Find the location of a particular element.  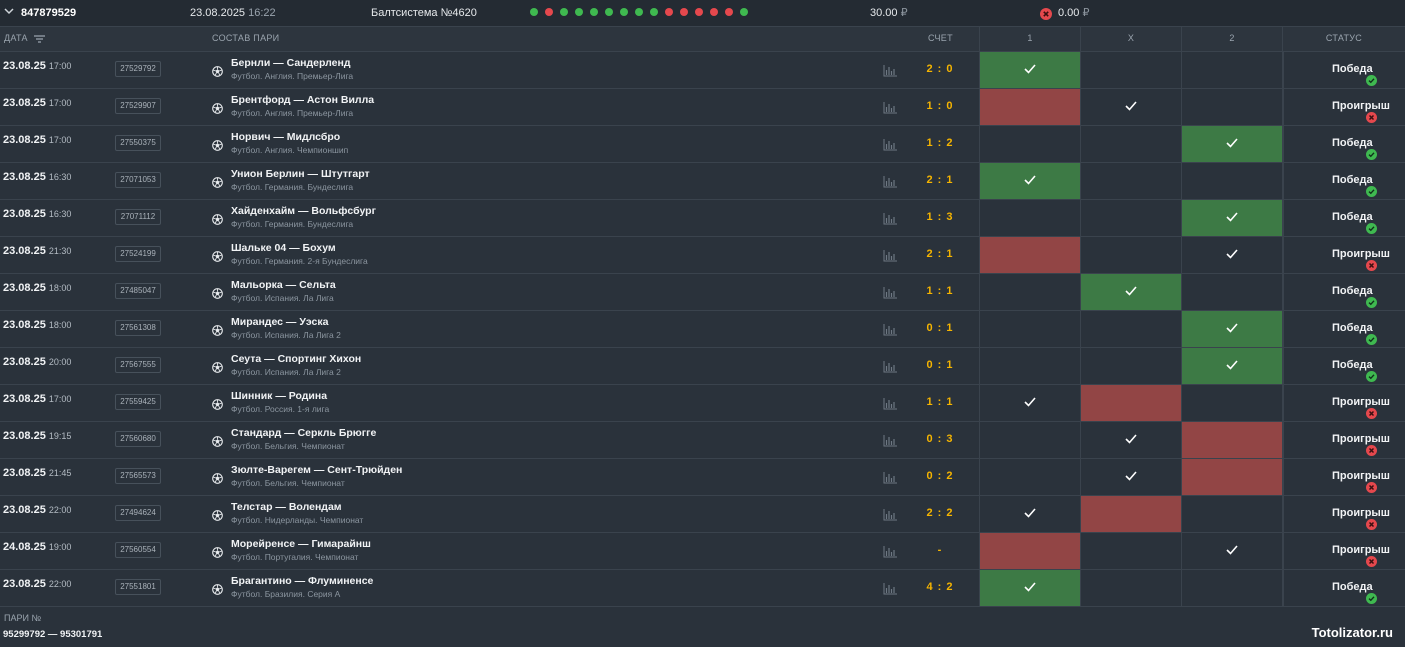

payout-value: 0.00 is located at coordinates (1069, 13).